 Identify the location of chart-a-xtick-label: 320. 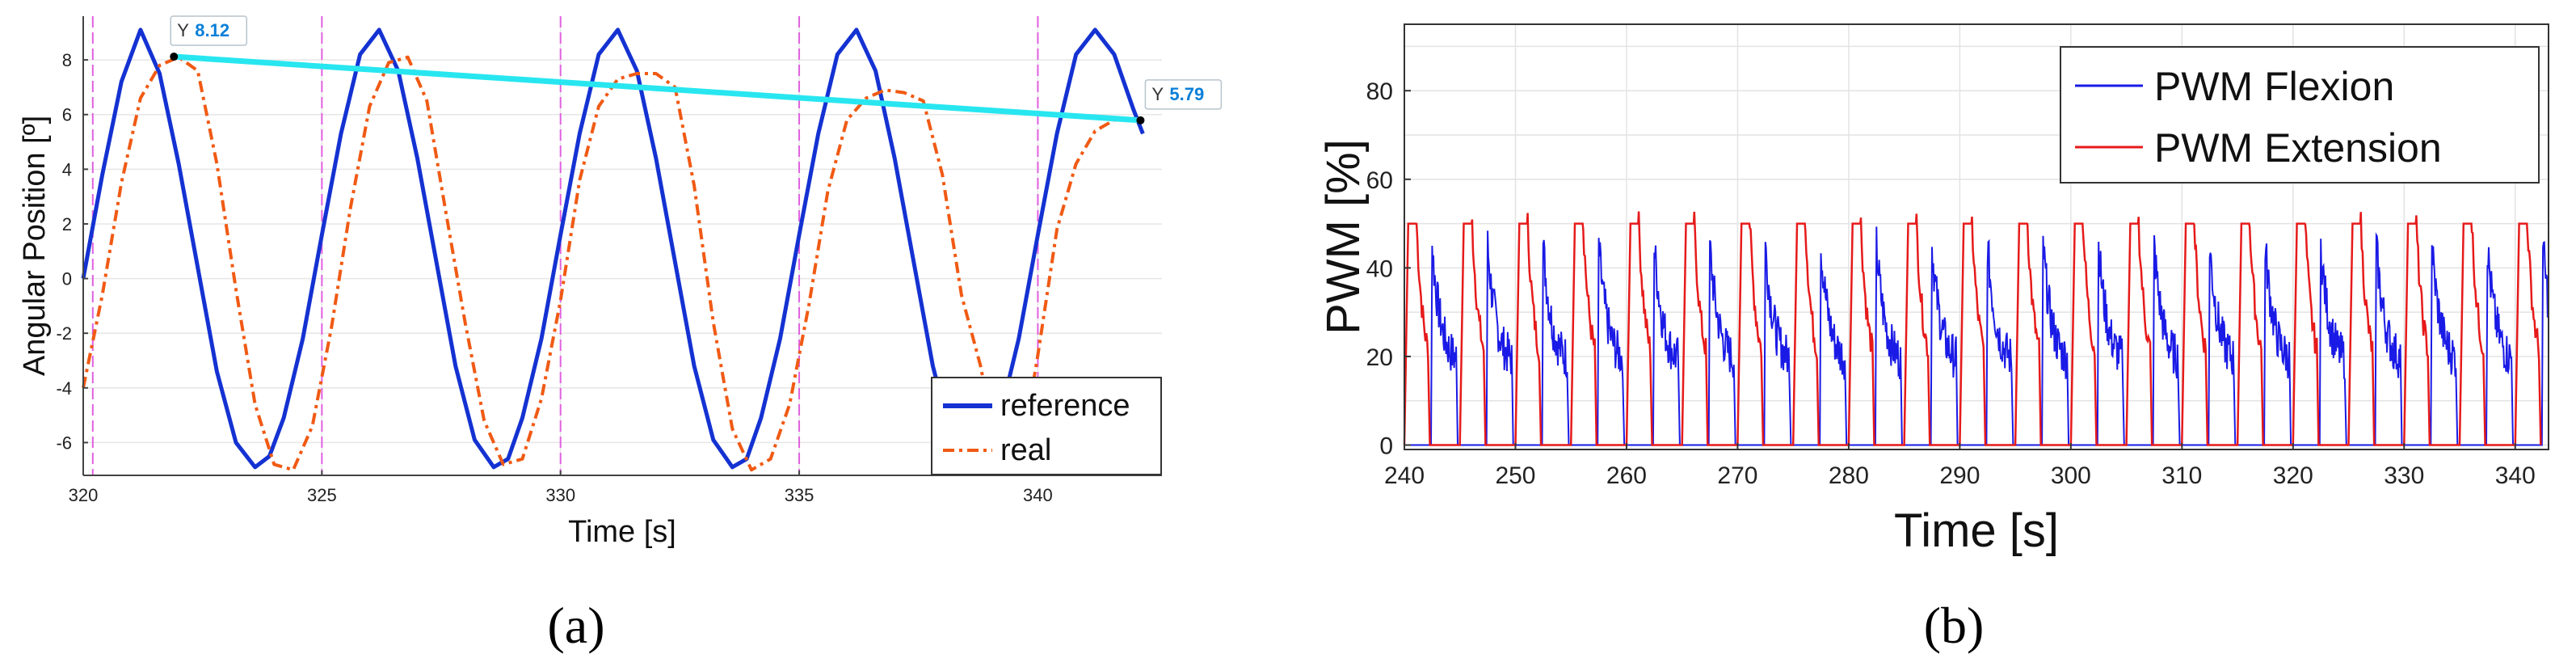
(84, 495).